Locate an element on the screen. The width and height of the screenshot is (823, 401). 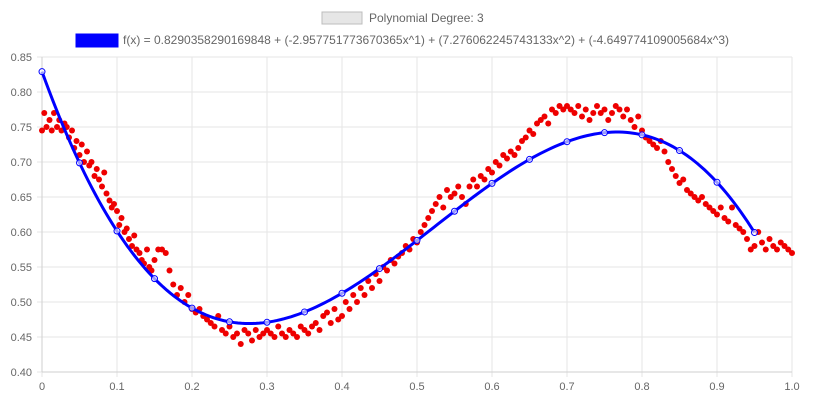
legend-swatch-fit is located at coordinates (97, 40).